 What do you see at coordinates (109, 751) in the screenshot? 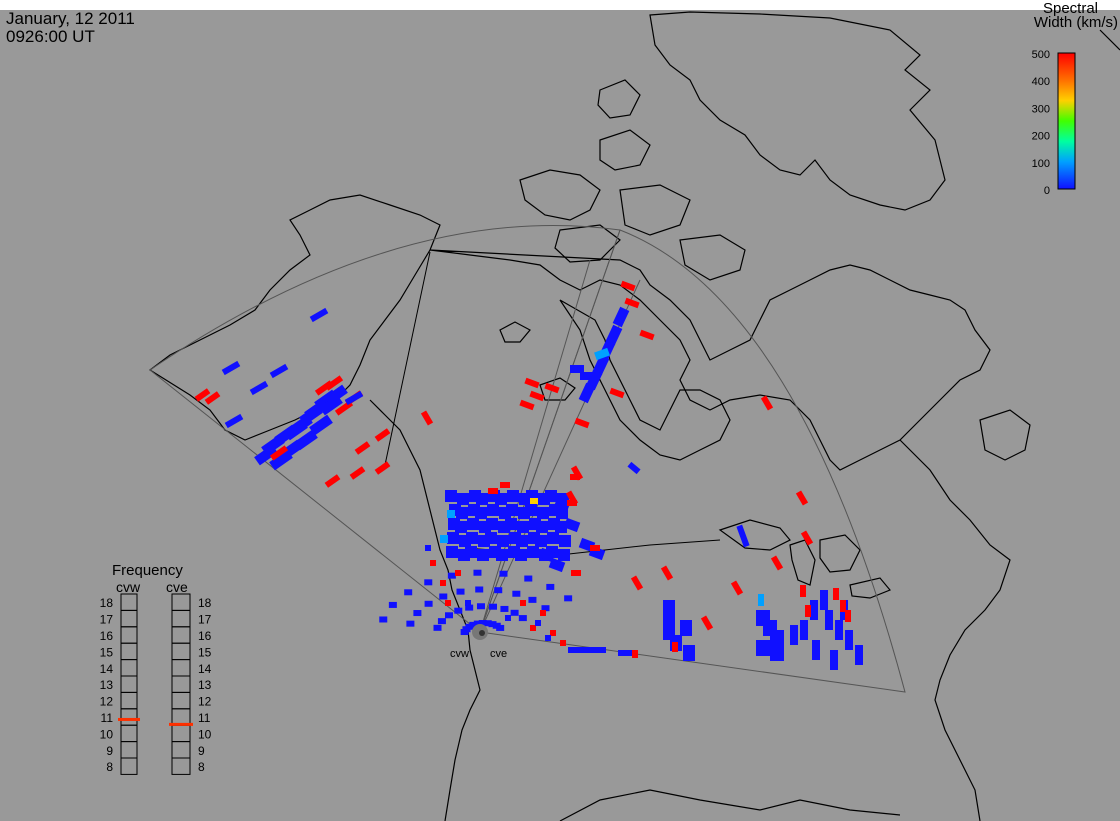
I see `frequency-tick-cvw: 9` at bounding box center [109, 751].